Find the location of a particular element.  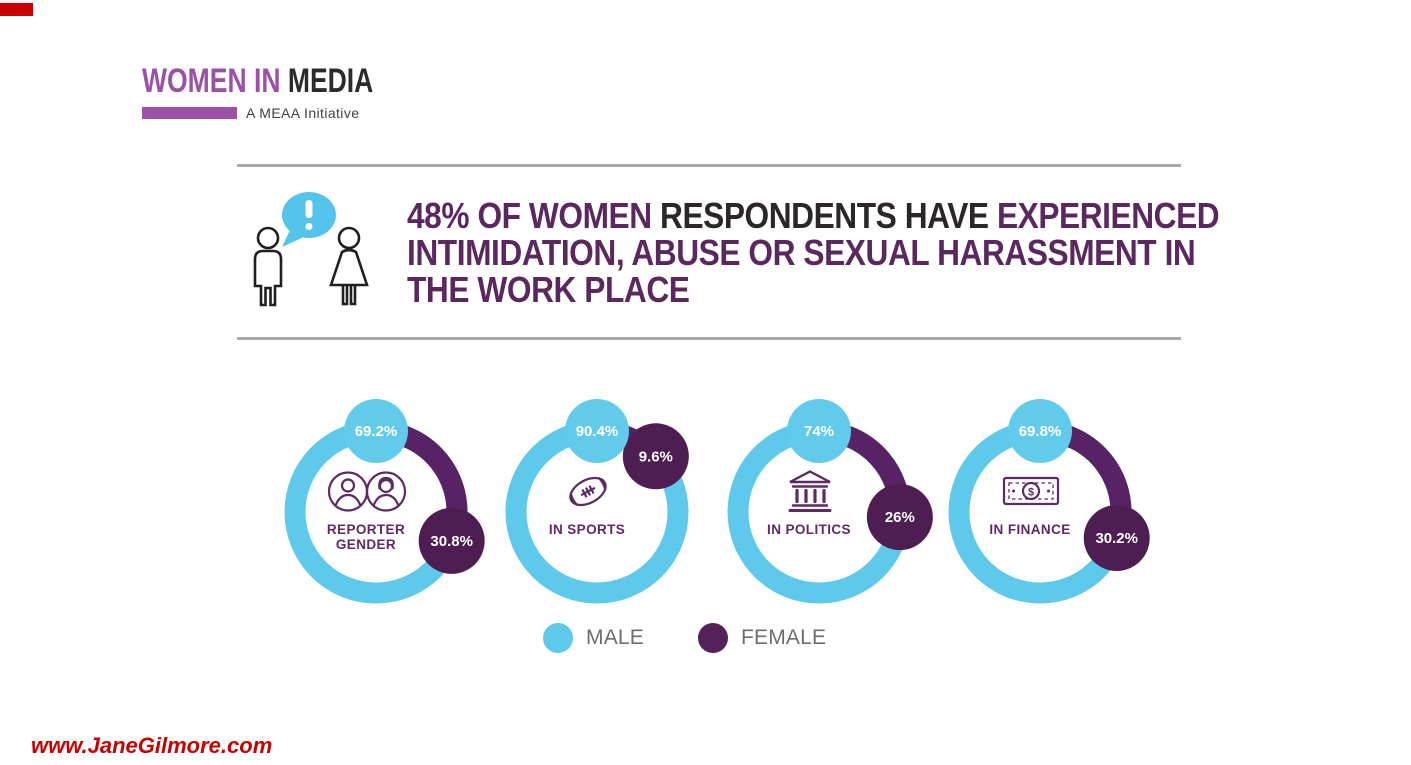

banknote-icon: $ is located at coordinates (1031, 491).